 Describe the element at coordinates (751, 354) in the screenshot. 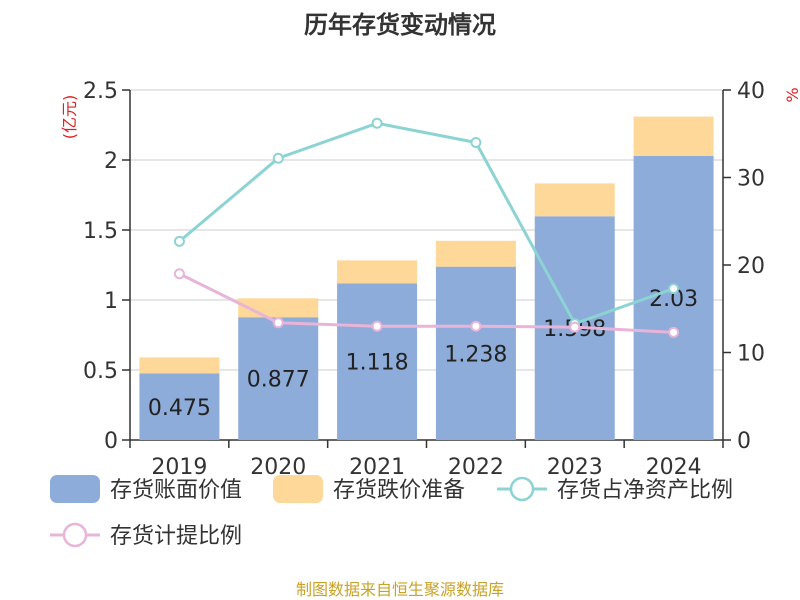

I see `right-tick-label: 10` at that location.